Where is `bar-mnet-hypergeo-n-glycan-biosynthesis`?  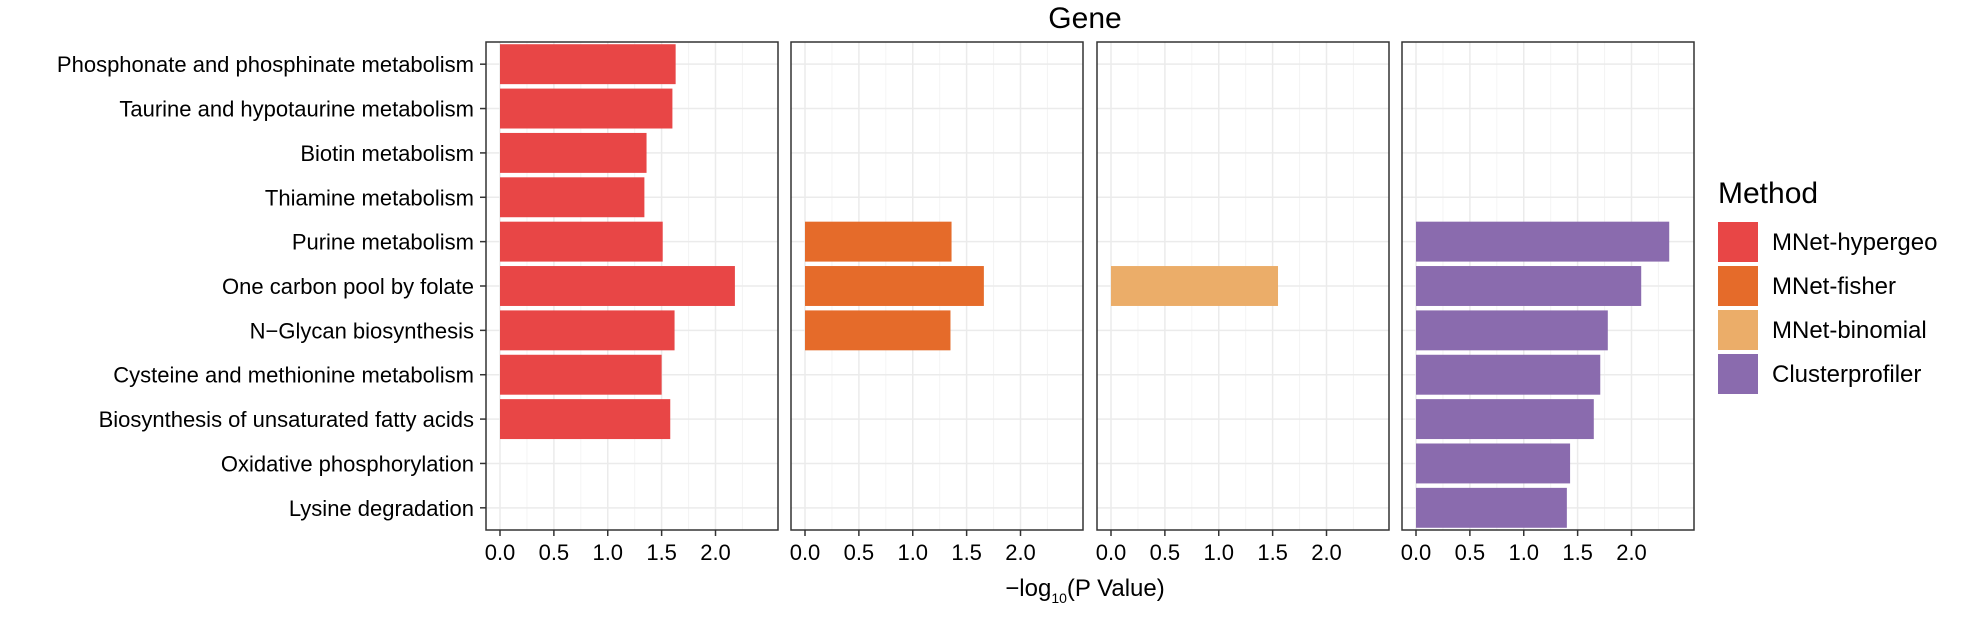 bar-mnet-hypergeo-n-glycan-biosynthesis is located at coordinates (587, 330).